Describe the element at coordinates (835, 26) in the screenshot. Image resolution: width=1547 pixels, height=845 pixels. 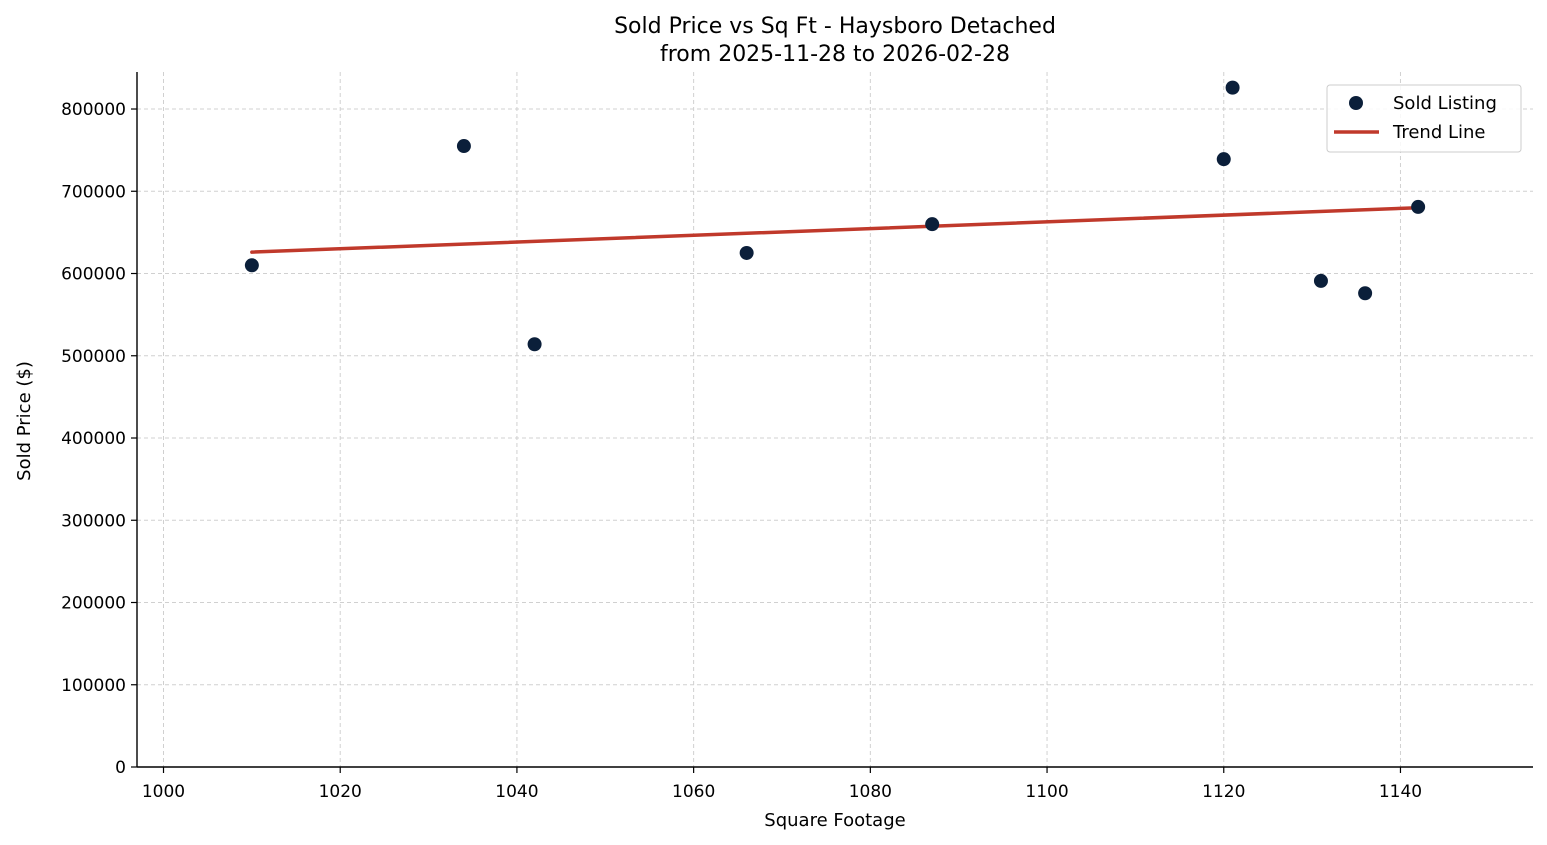
I see `chart-title: Sold Price vs Sq Ft - Haysboro Detached` at that location.